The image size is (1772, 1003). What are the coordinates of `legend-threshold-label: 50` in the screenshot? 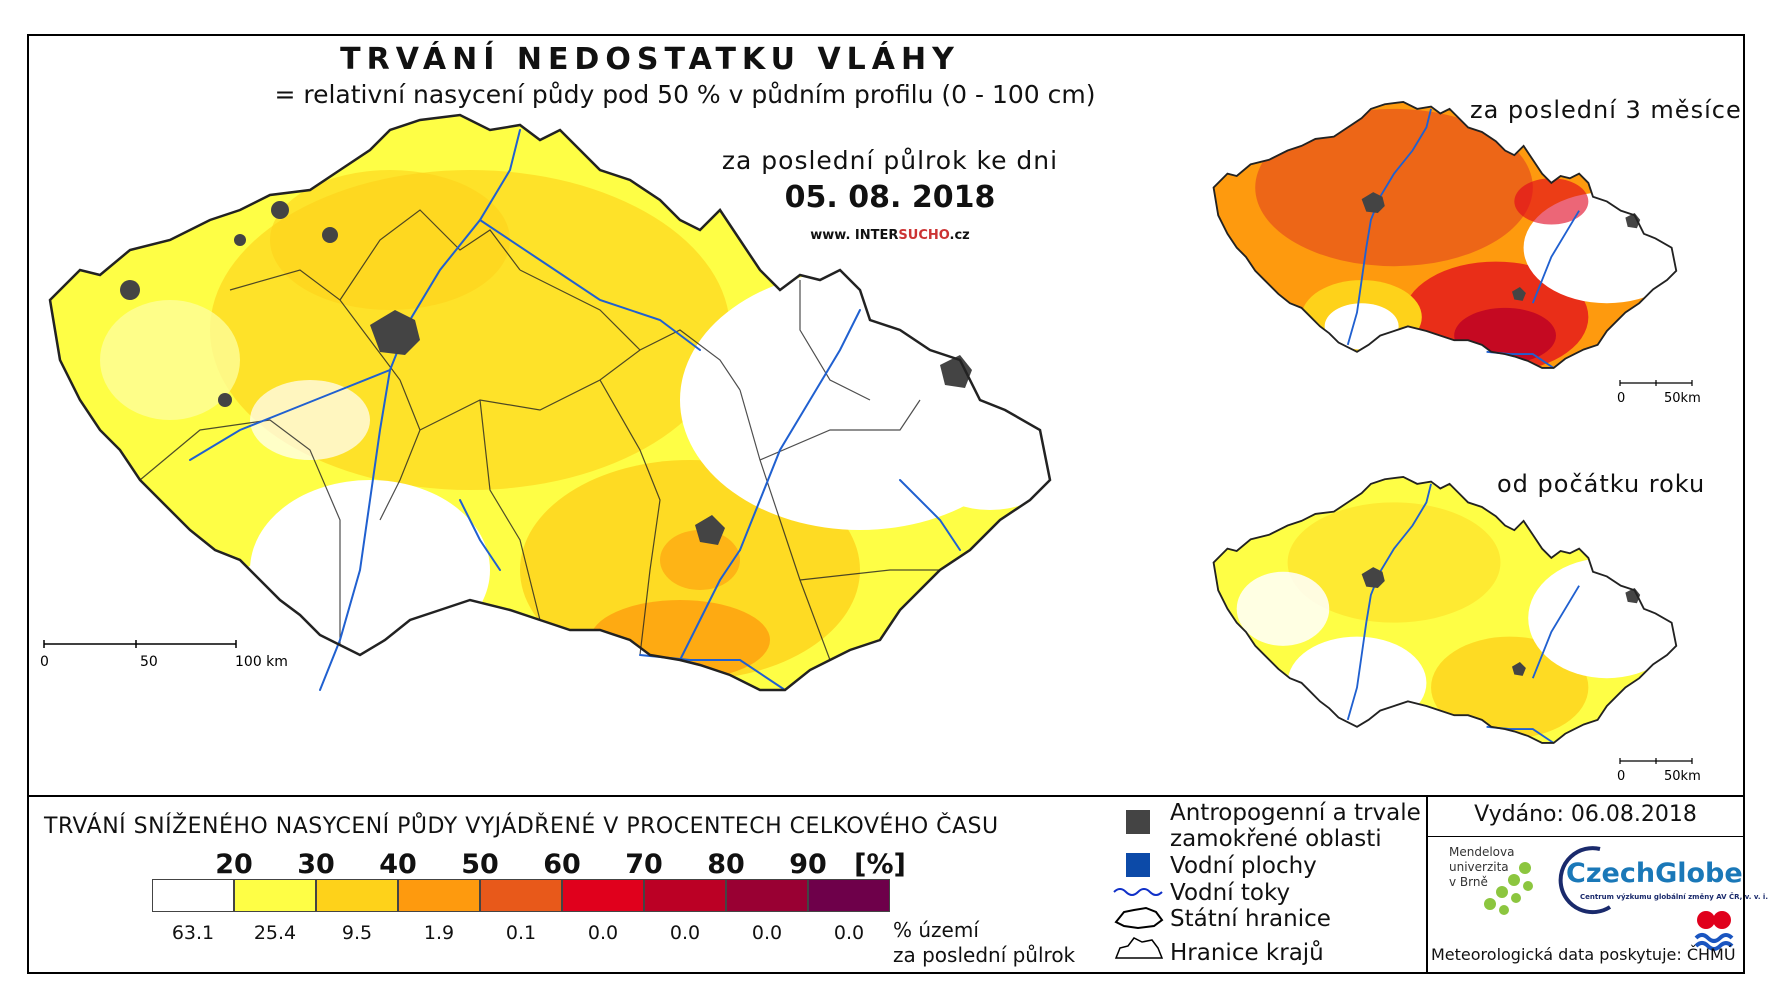 It's located at (480, 864).